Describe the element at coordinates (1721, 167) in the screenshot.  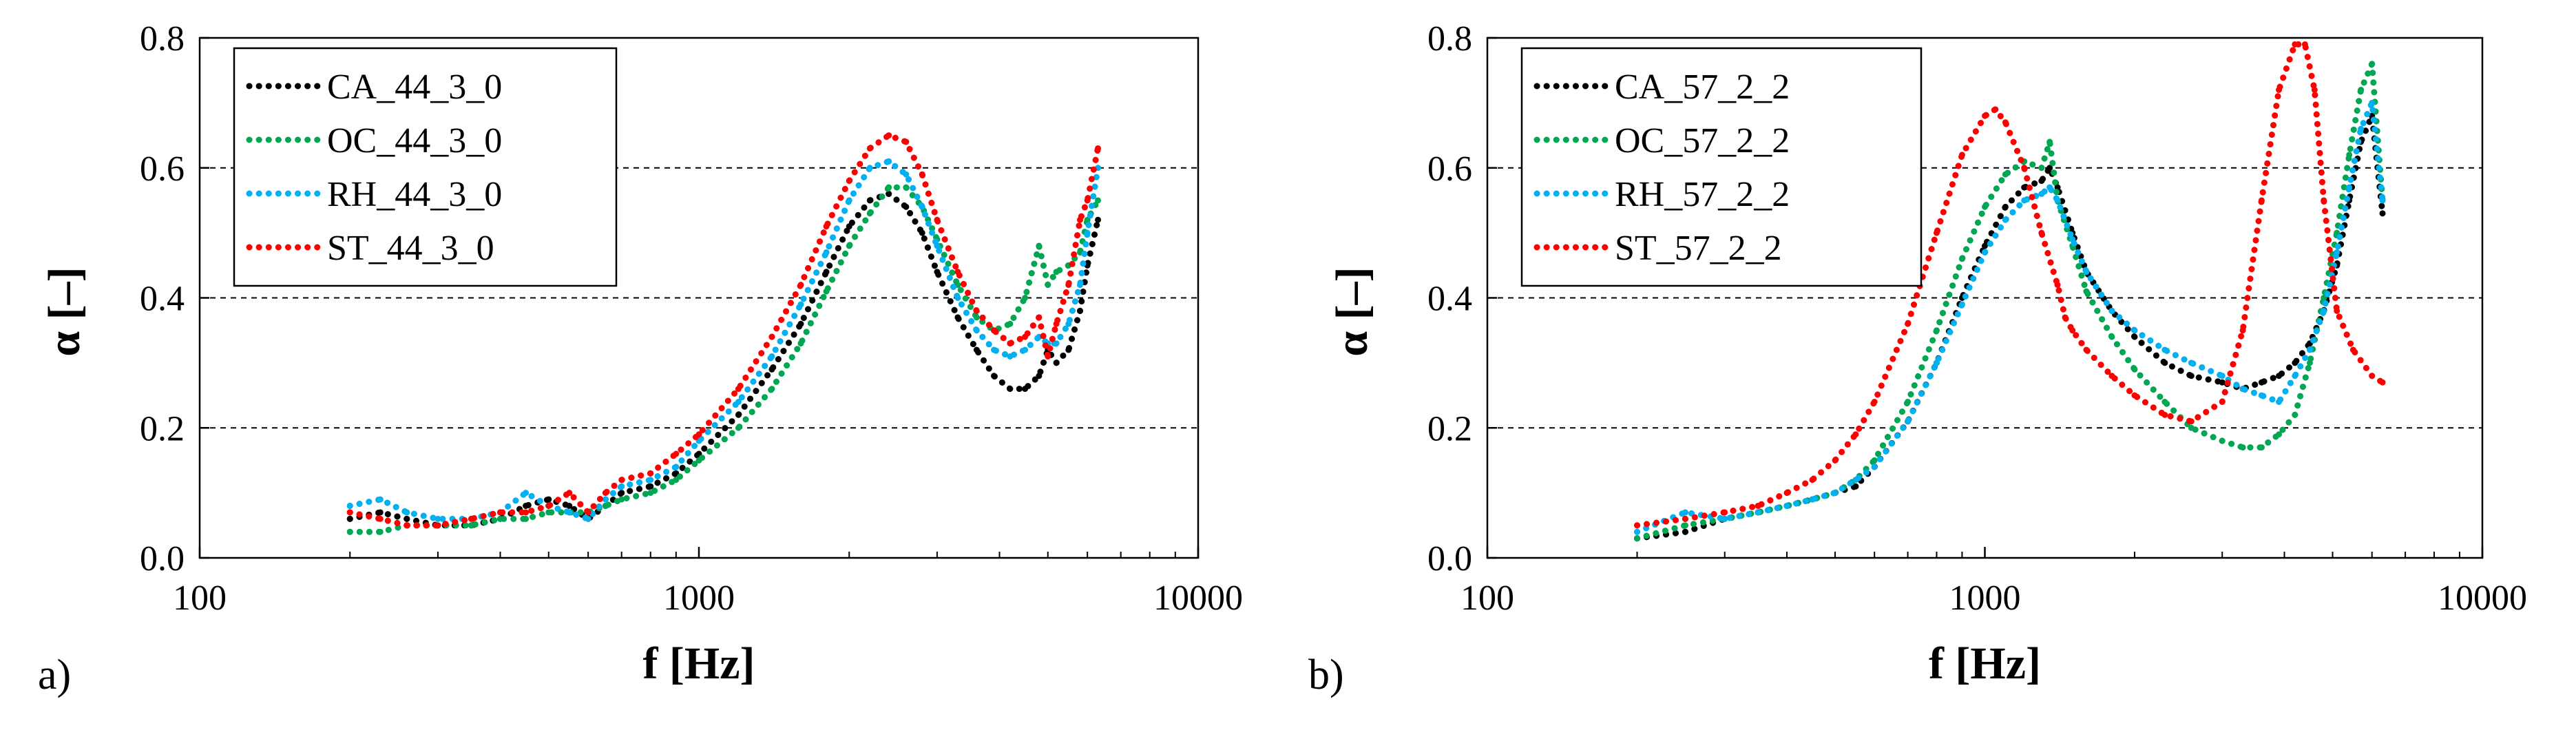
I see `legend: CA_57_2_2 OC_57_2_2 RH_57_2_2 ST_57_2_2` at that location.